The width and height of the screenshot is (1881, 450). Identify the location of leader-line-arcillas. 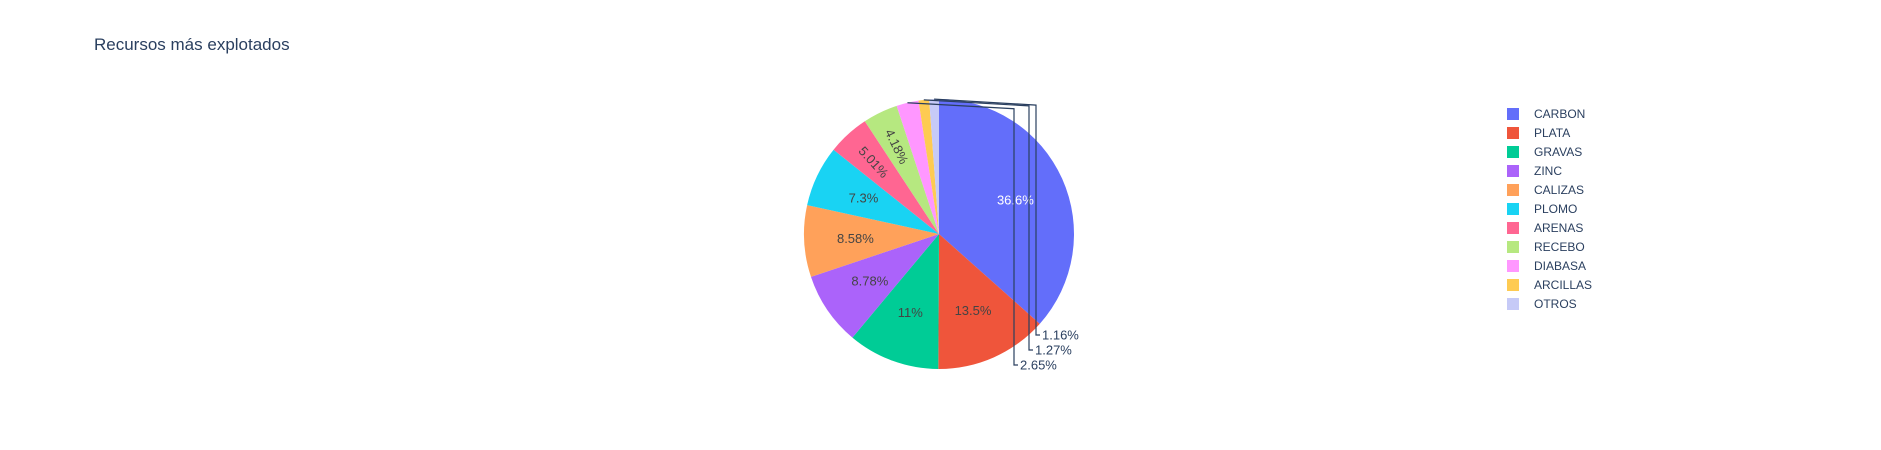
(978, 225).